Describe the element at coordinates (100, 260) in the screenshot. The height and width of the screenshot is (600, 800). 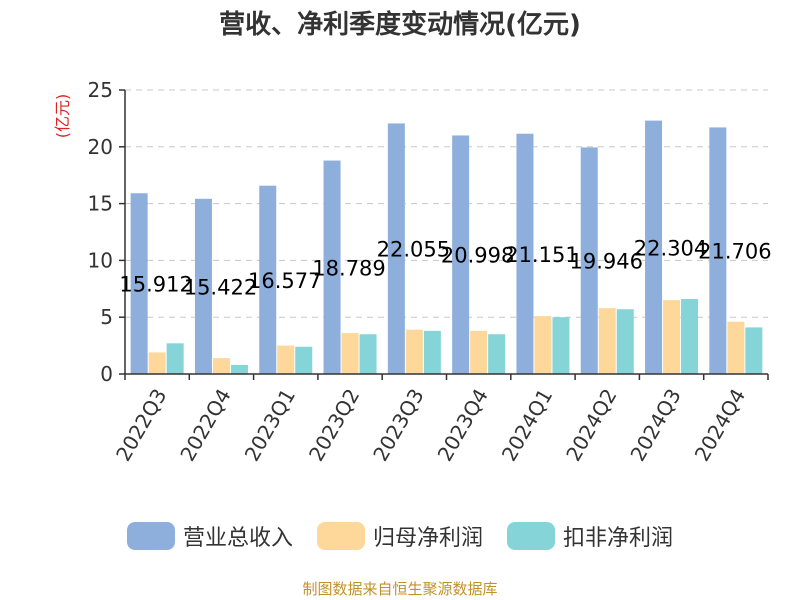
I see `y-tick-label: 10` at that location.